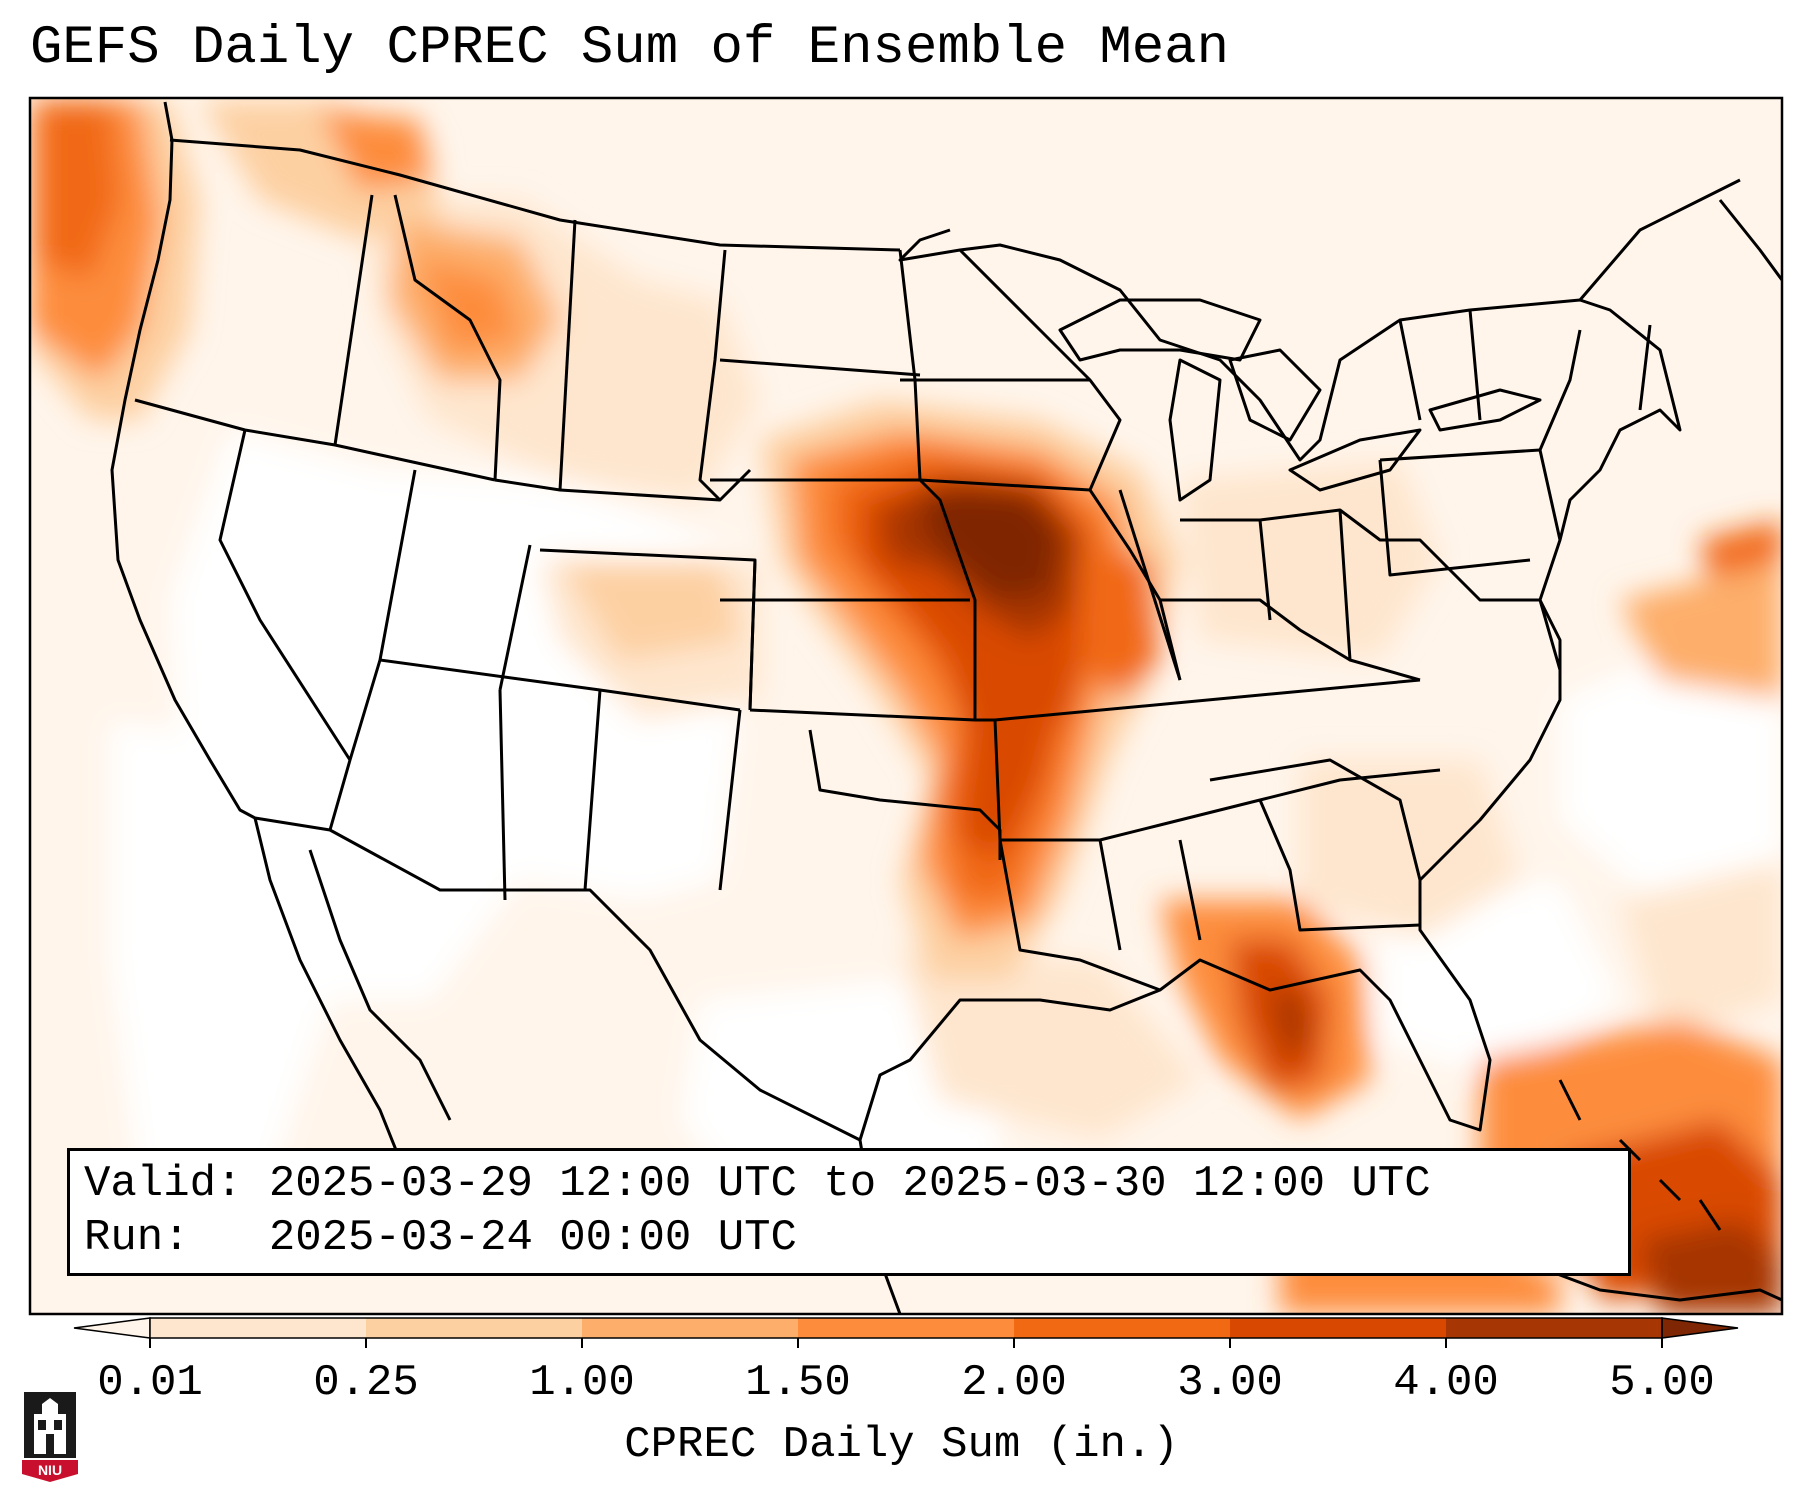  What do you see at coordinates (440, 1238) in the screenshot?
I see `run-time-line: Run: 2025-03-24 00:00 UTC` at bounding box center [440, 1238].